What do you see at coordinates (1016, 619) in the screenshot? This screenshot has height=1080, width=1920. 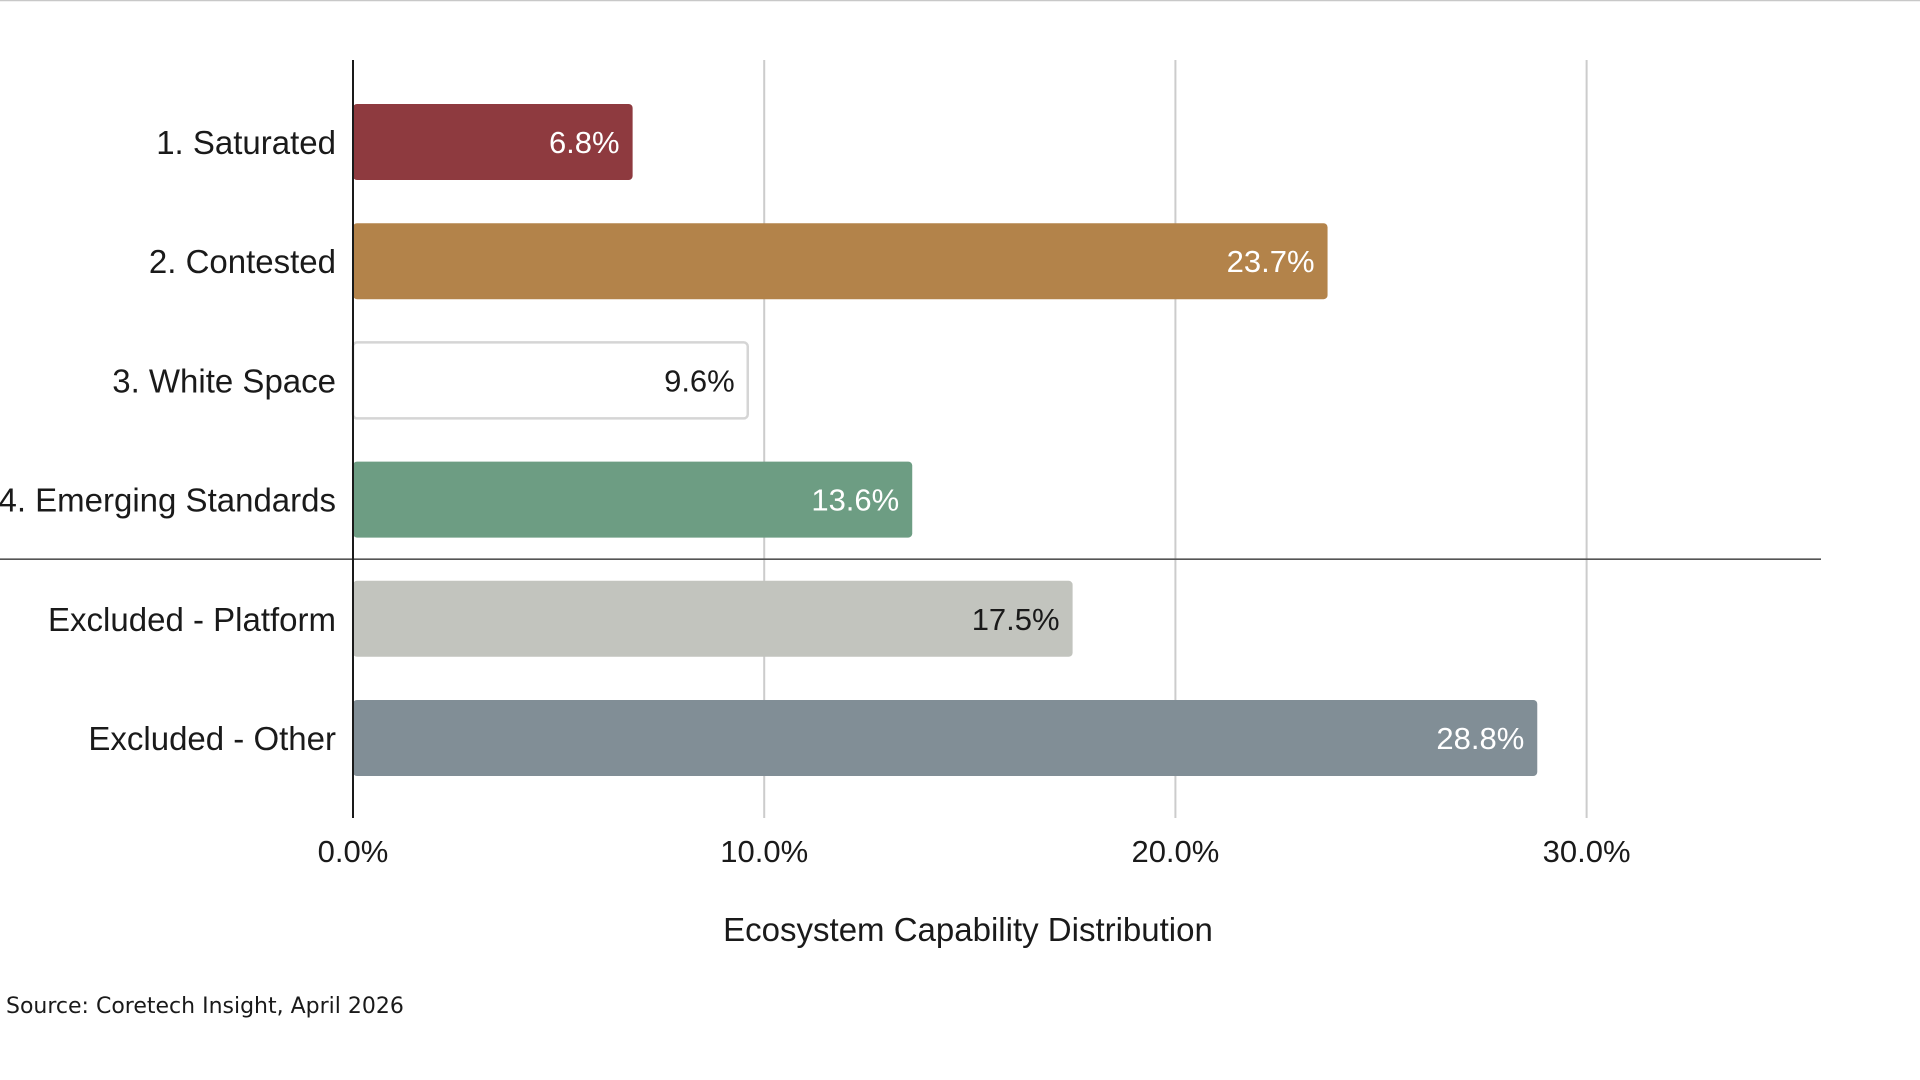 I see `value-label-excluded-platform: 17.5%` at bounding box center [1016, 619].